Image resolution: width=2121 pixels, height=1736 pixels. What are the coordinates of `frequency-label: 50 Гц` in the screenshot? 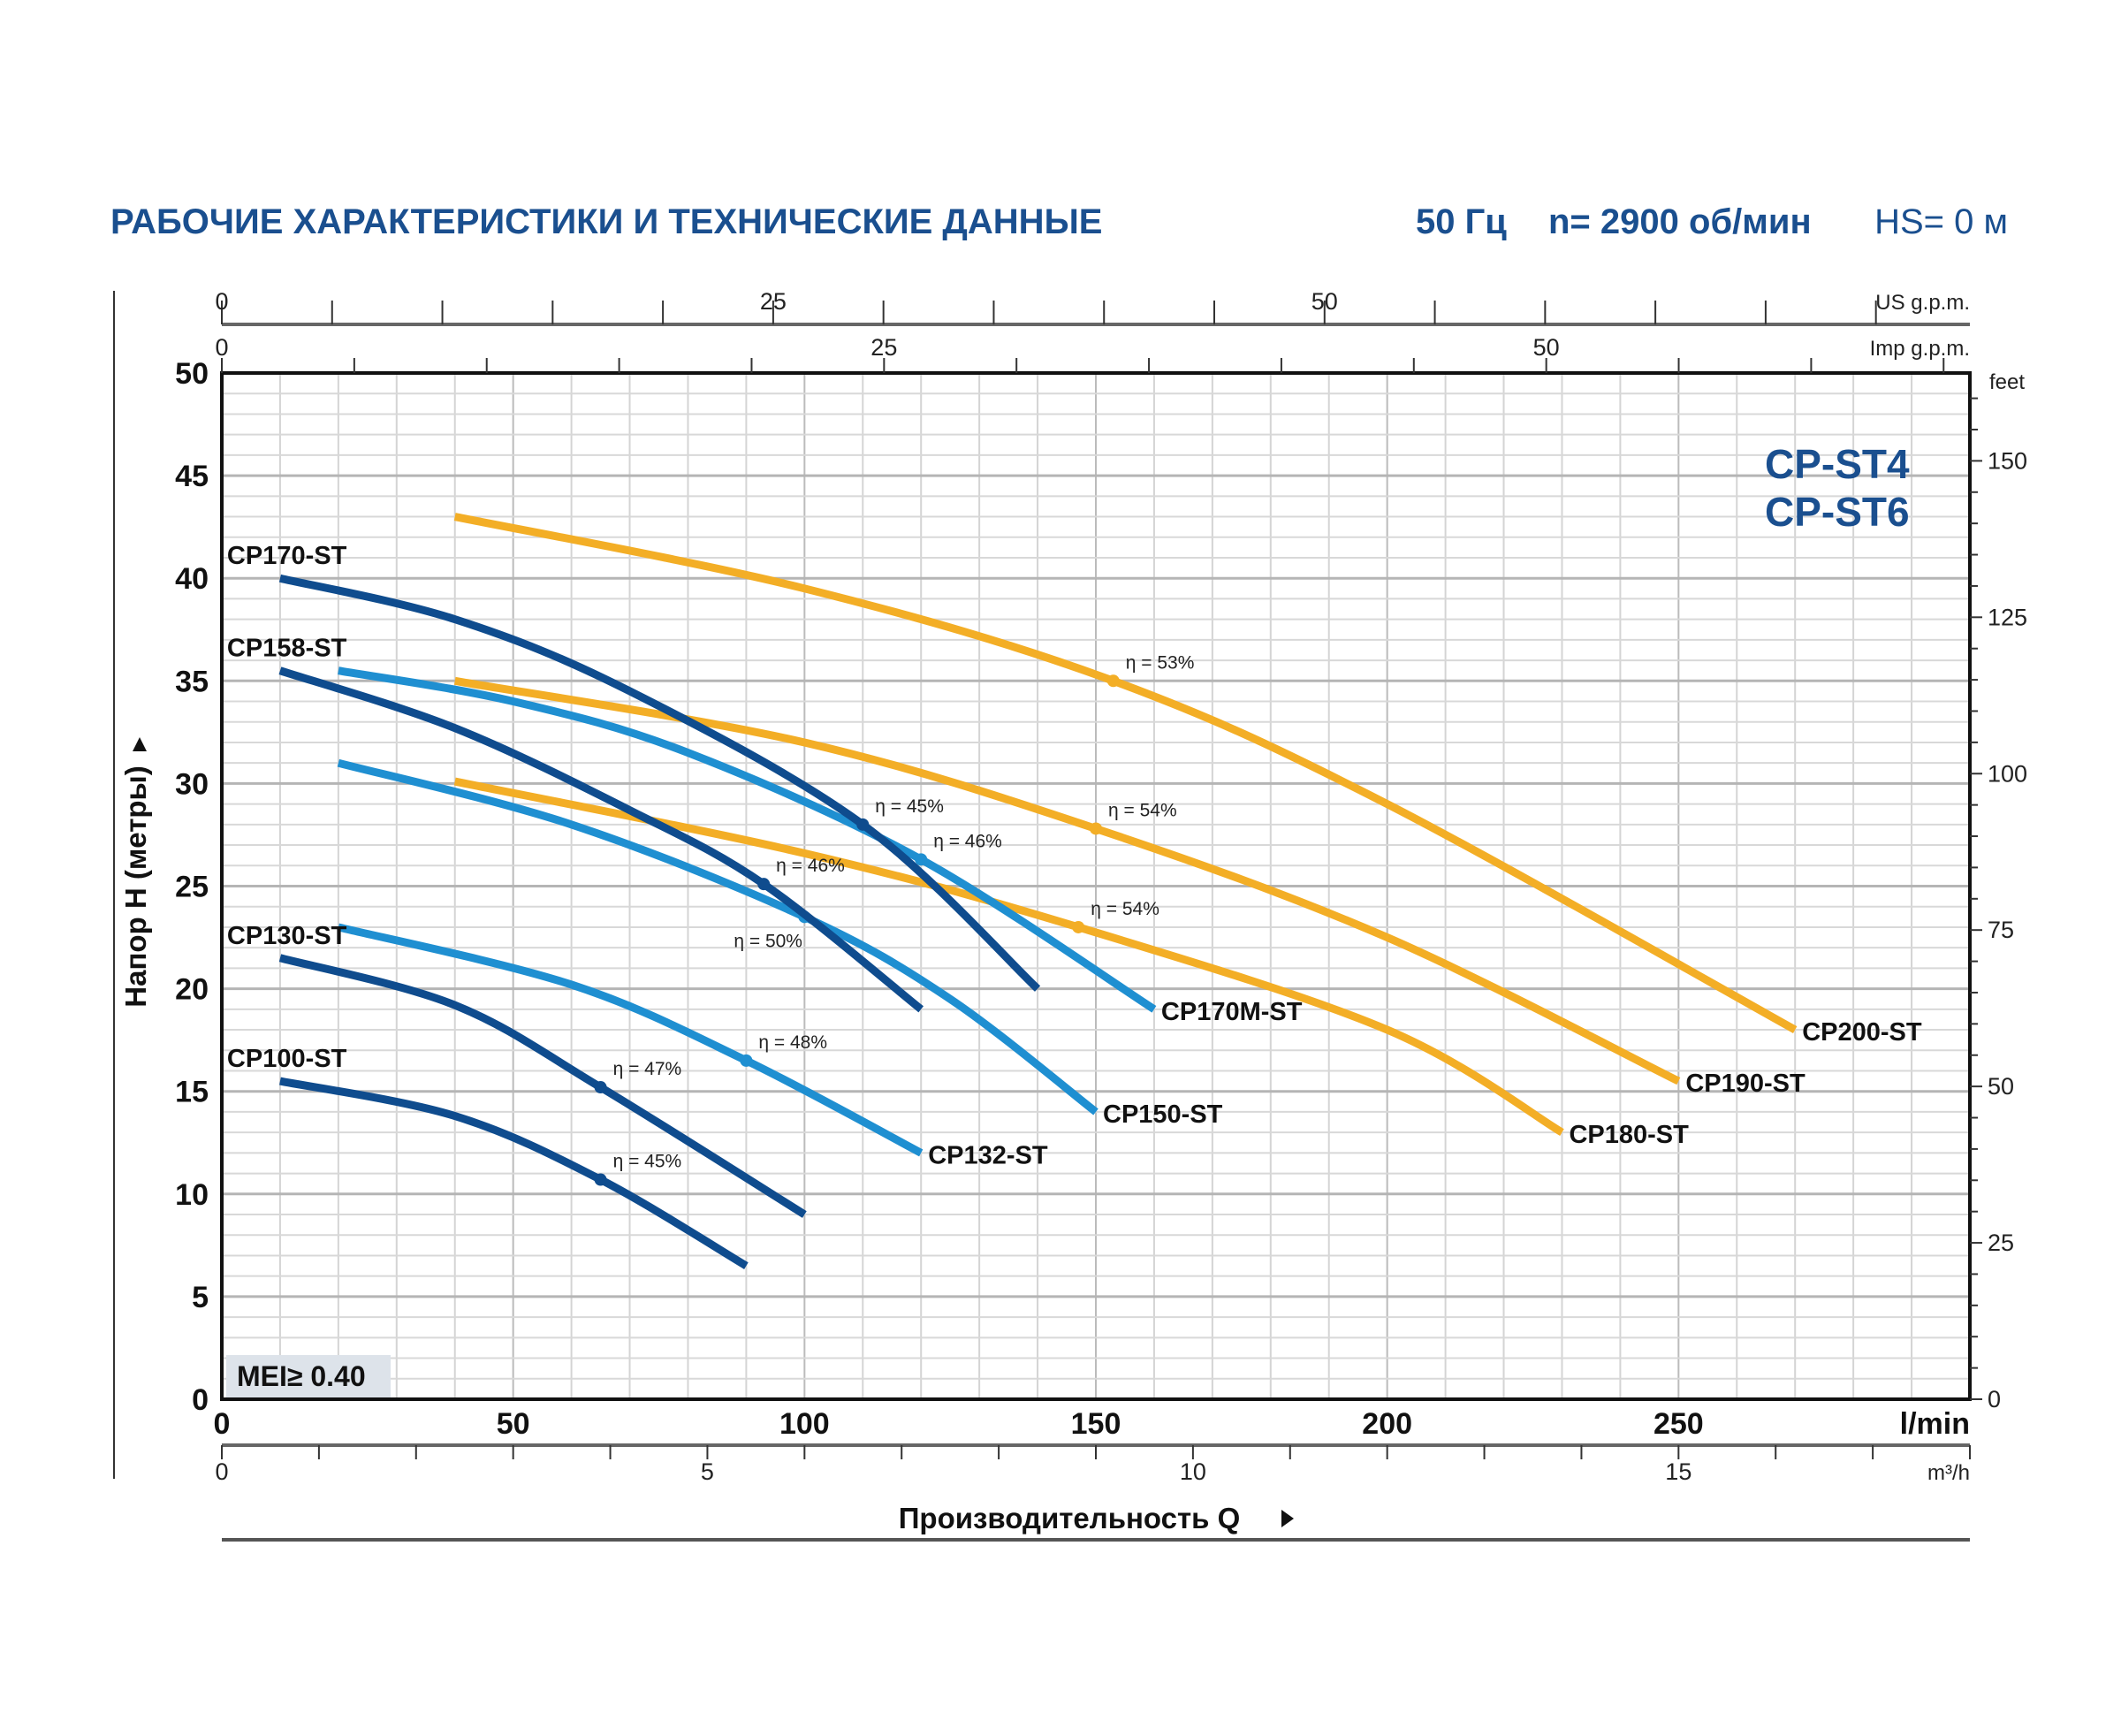 It's located at (1461, 222).